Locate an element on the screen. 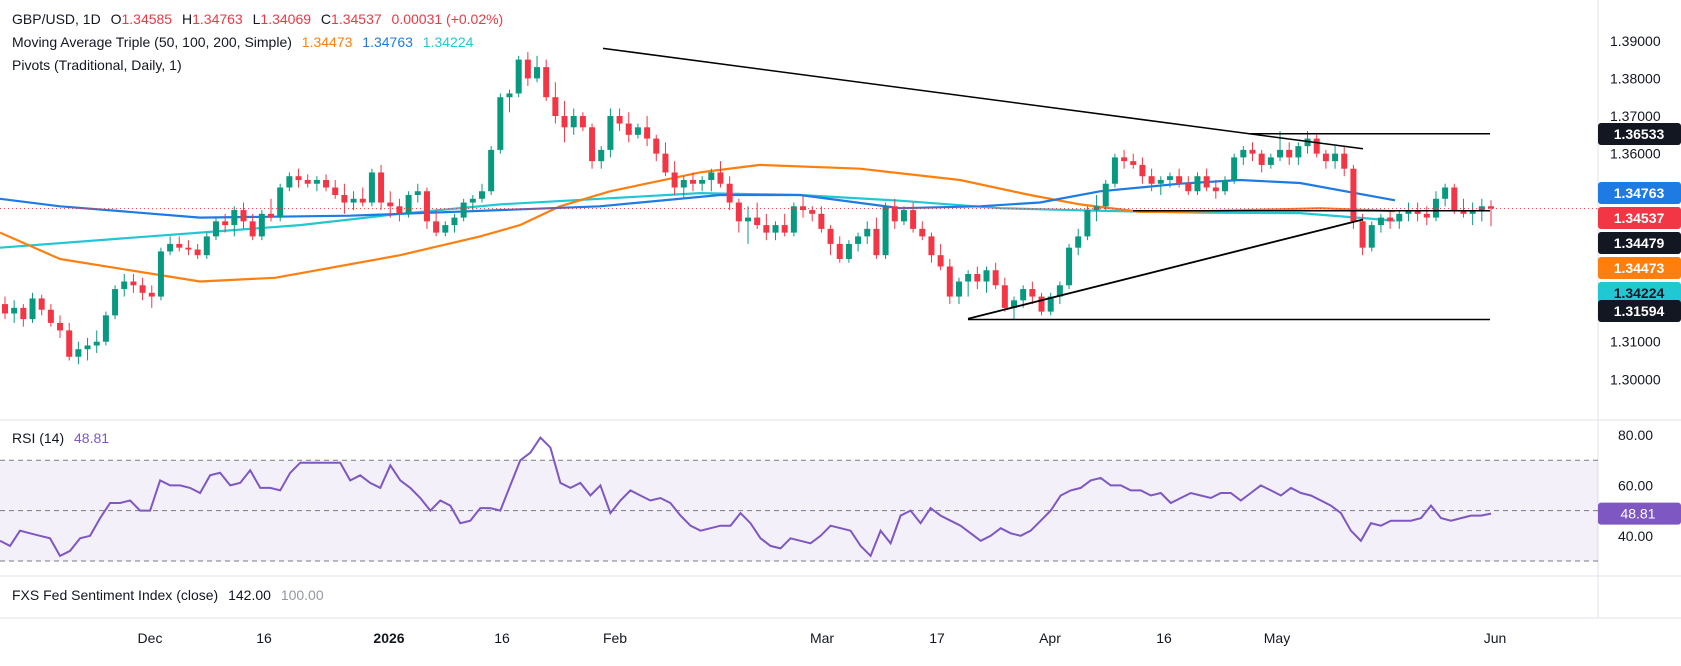  price-tick-label: 1.38000 is located at coordinates (1635, 78).